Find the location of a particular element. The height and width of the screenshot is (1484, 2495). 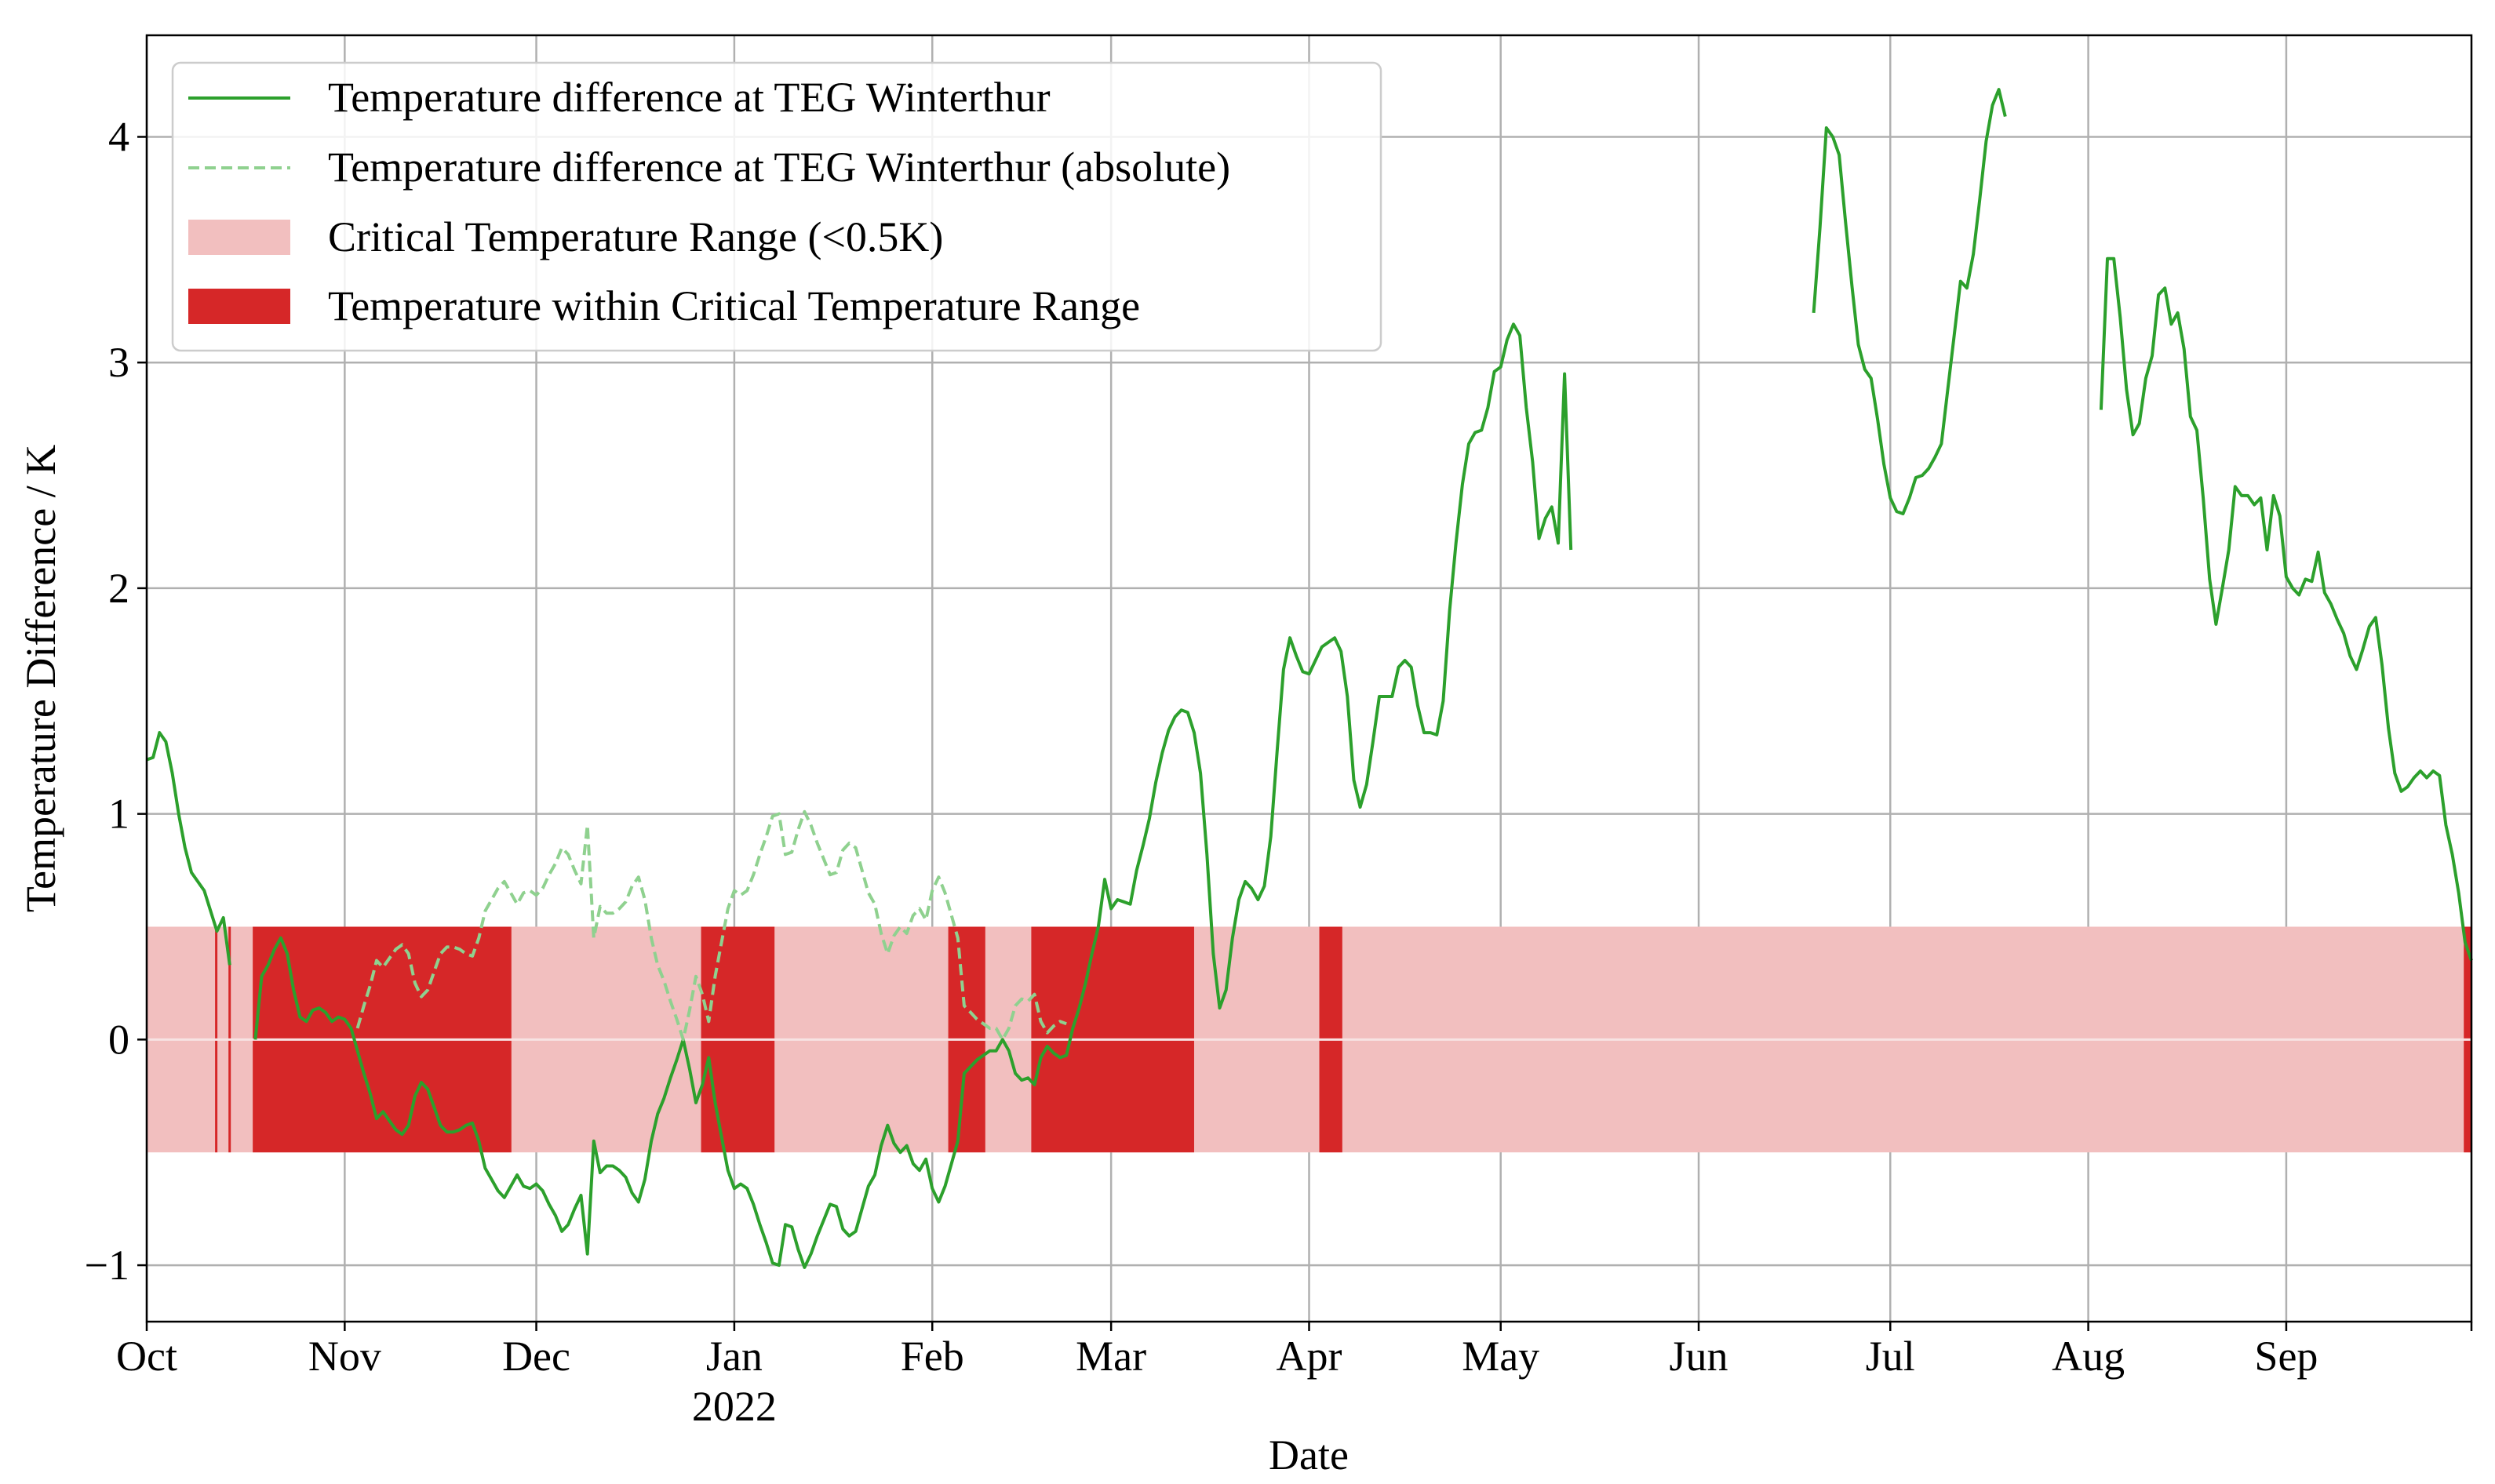

y-tick-label: 4 is located at coordinates (118, 136).